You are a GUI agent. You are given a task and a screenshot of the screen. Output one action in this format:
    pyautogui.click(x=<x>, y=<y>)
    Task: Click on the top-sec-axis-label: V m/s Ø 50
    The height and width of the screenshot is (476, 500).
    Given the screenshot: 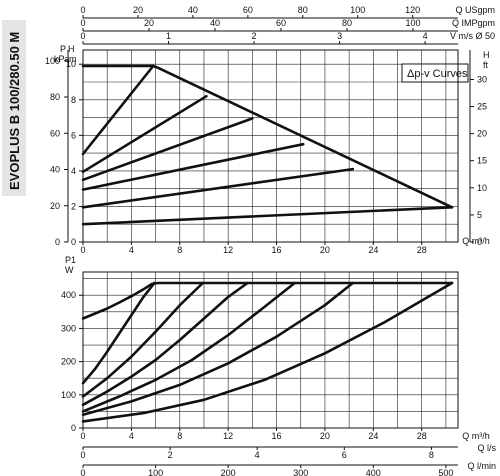 What is the action you would take?
    pyautogui.click(x=472, y=36)
    